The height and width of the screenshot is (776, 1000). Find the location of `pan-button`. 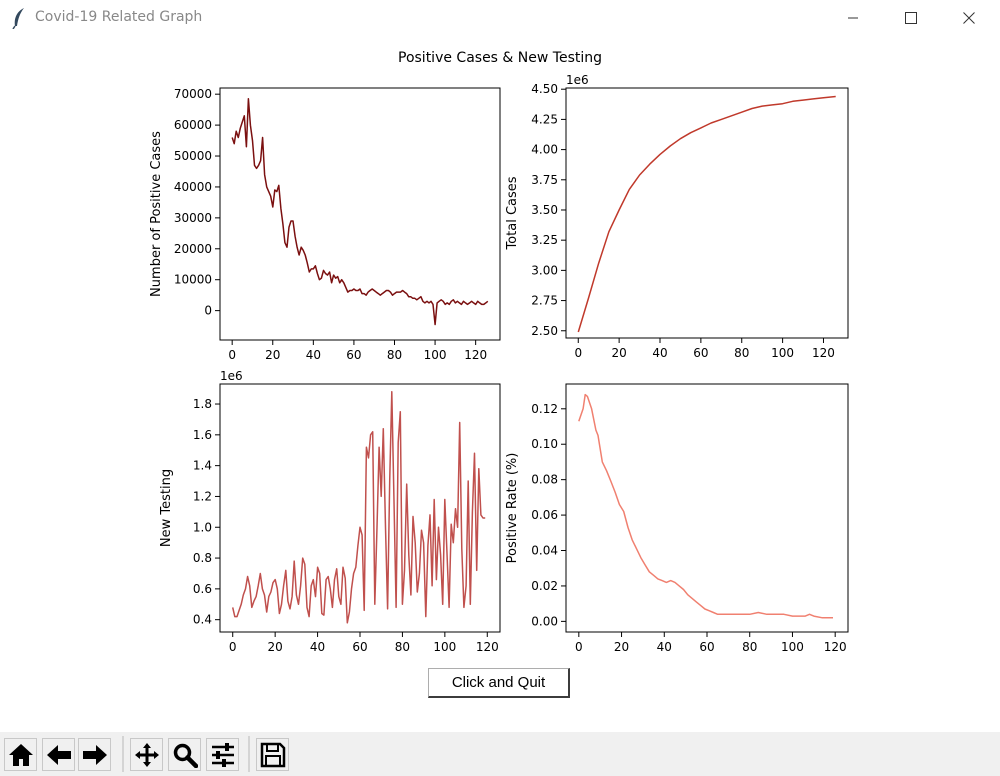

pan-button is located at coordinates (146, 754).